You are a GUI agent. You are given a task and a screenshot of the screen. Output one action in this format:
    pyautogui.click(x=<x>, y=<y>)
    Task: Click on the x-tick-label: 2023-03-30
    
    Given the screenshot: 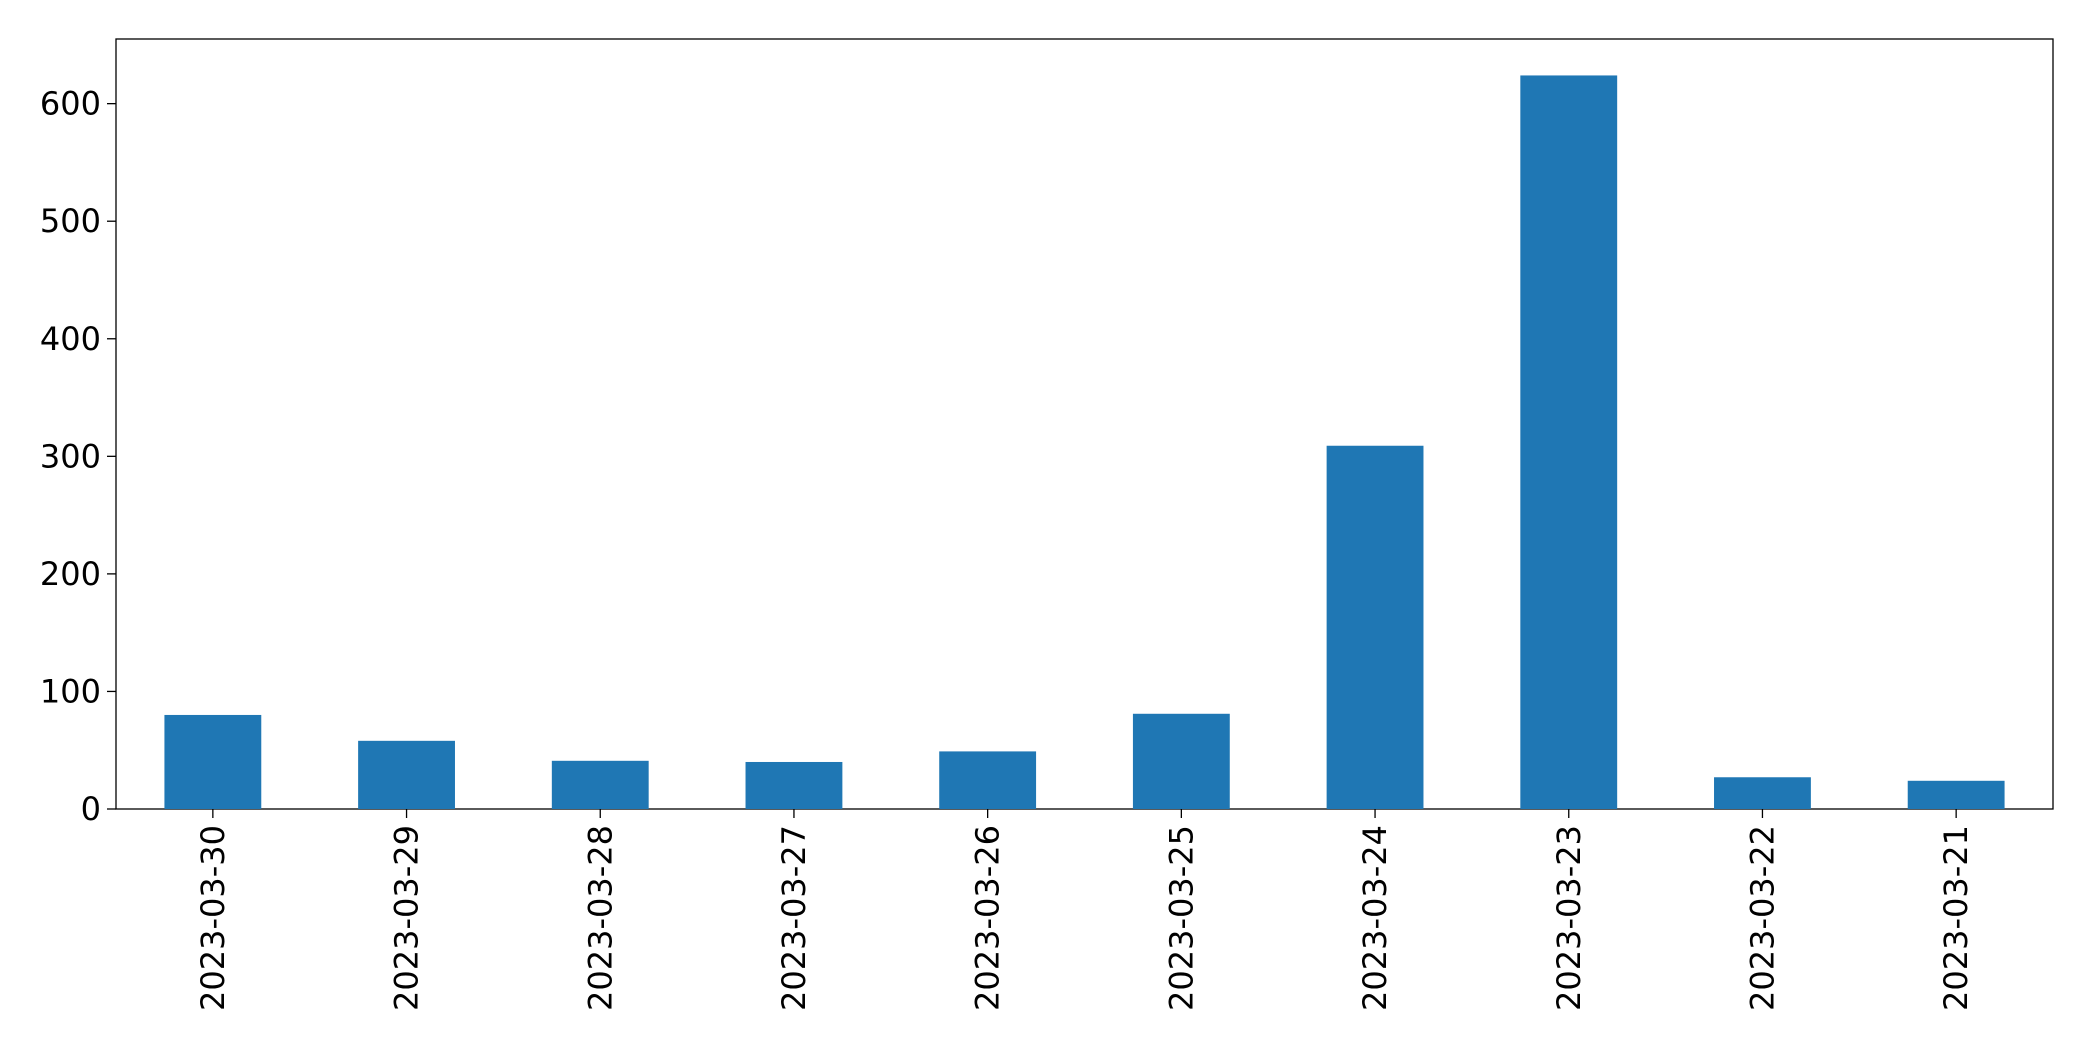 What is the action you would take?
    pyautogui.click(x=213, y=918)
    